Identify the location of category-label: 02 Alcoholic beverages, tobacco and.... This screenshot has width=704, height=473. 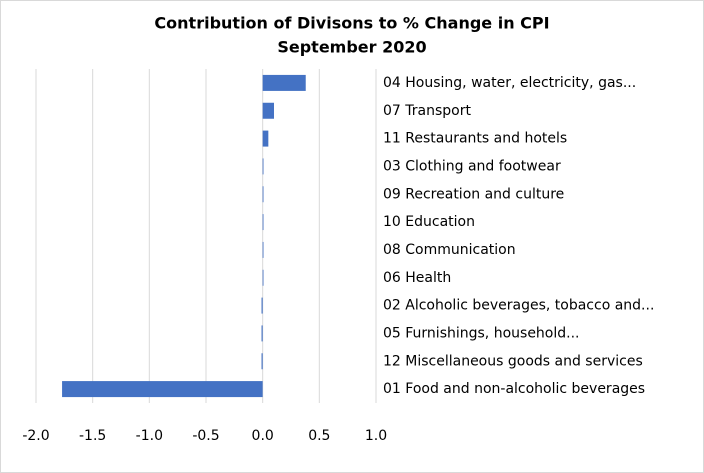
(518, 306).